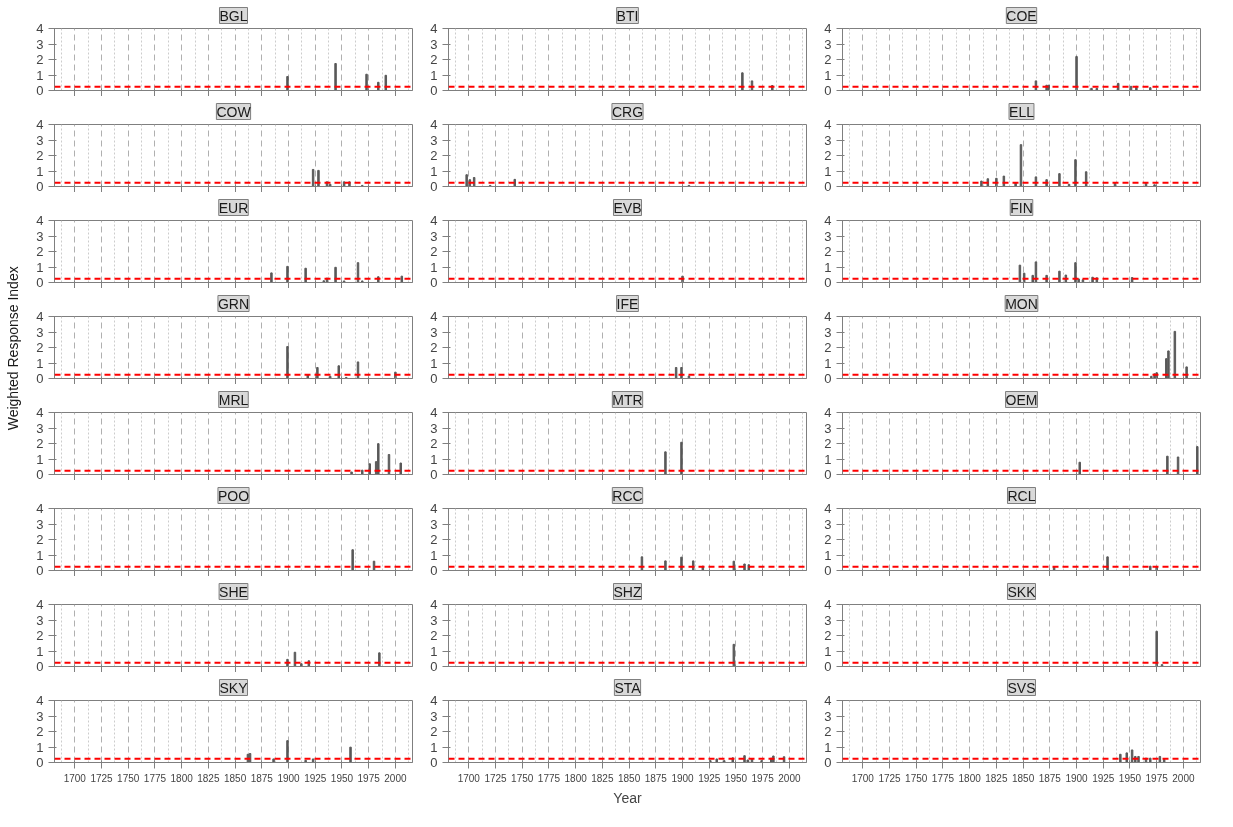 The width and height of the screenshot is (1233, 827). Describe the element at coordinates (234, 111) in the screenshot. I see `chart-title: COW` at that location.